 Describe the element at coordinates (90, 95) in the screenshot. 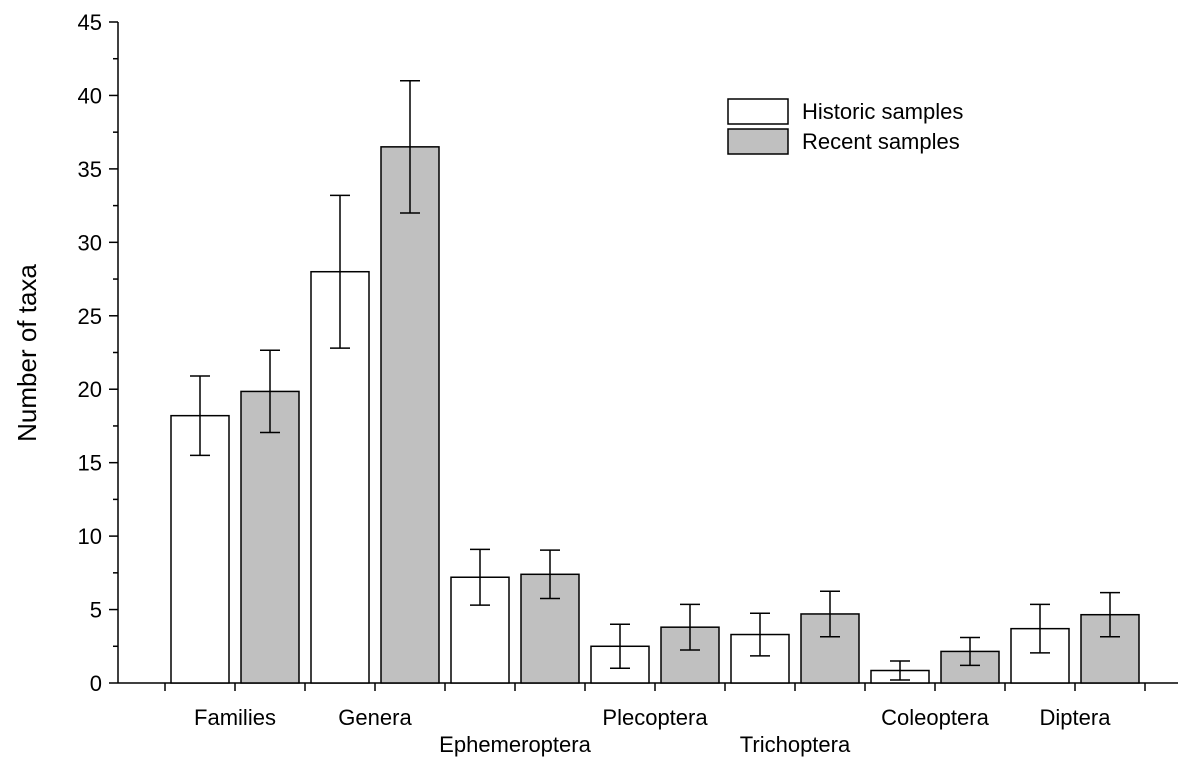

I see `y-tick-label: 40` at that location.